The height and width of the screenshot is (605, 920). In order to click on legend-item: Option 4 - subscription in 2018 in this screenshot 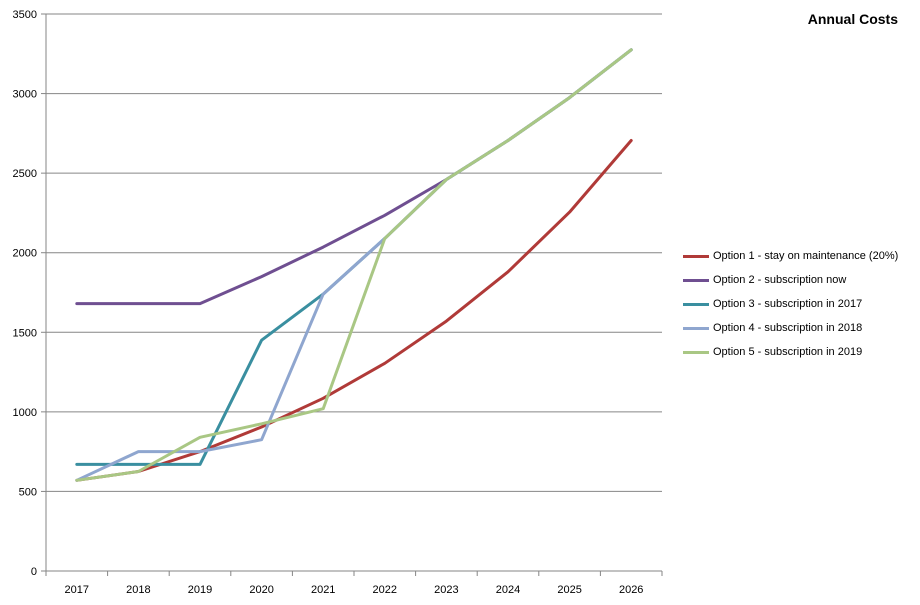, I will do `click(790, 328)`.